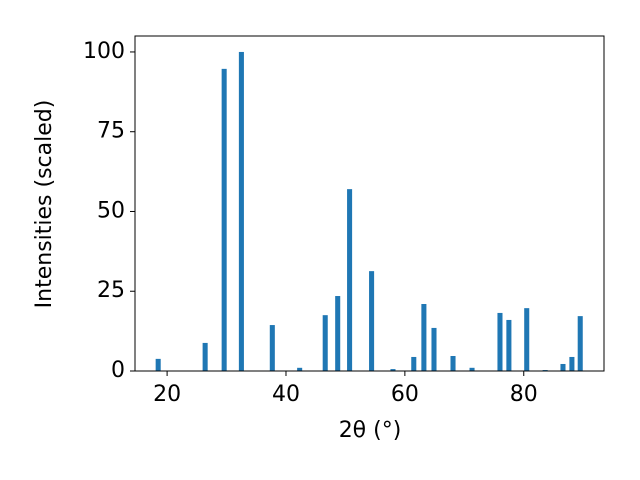  Describe the element at coordinates (167, 394) in the screenshot. I see `x-tick-label: 20` at that location.